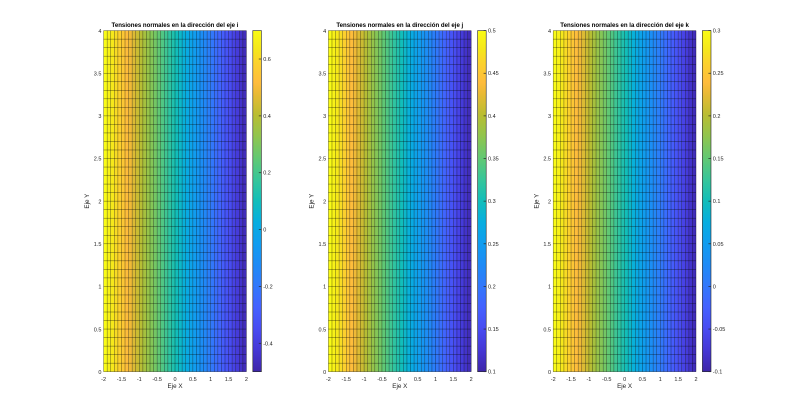 The height and width of the screenshot is (418, 800). Describe the element at coordinates (493, 74) in the screenshot. I see `svg-text: 0.45` at that location.